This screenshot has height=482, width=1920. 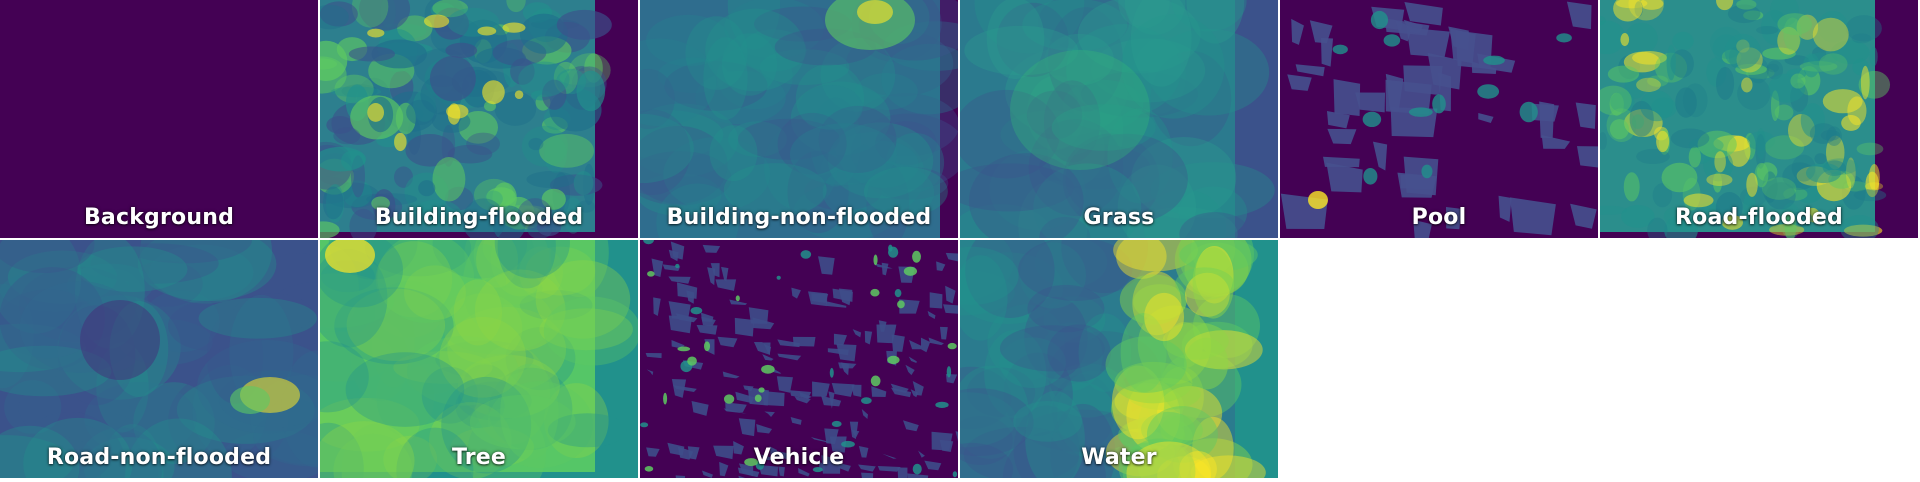 I want to click on panel-road-flooded: Road-flooded, so click(x=1759, y=119).